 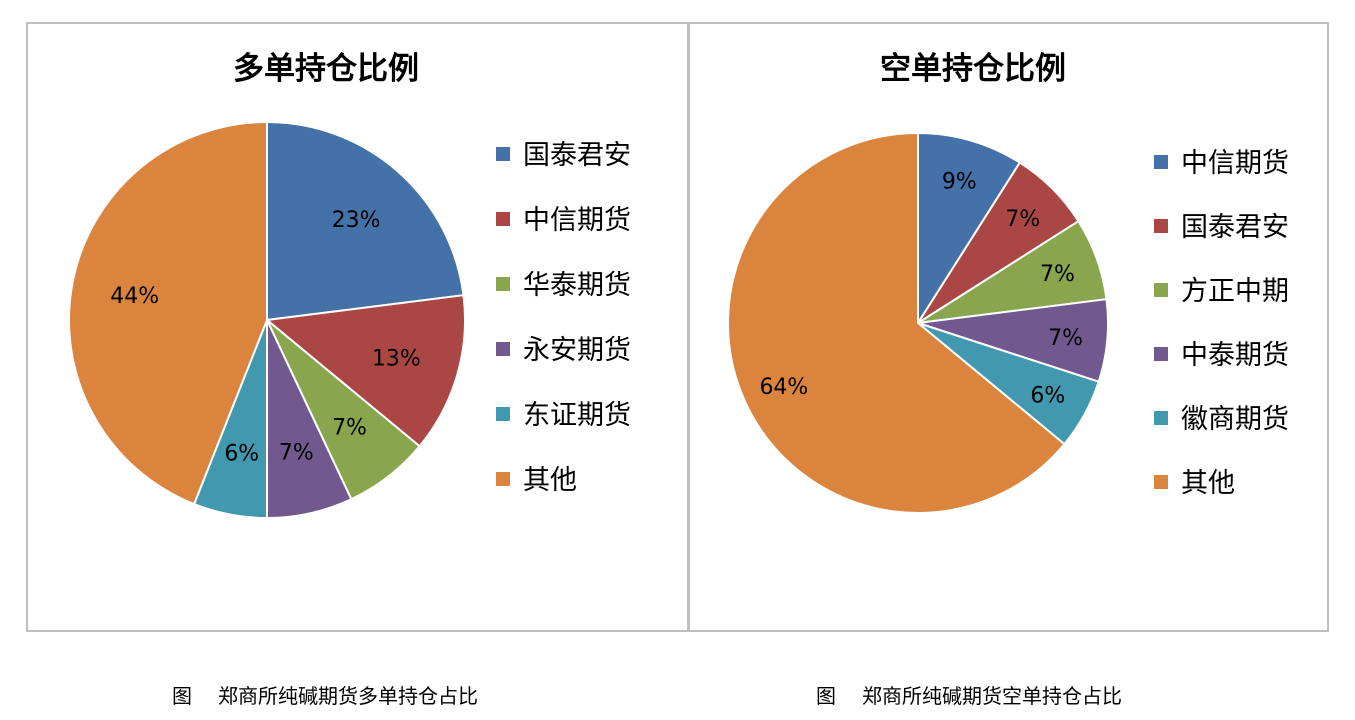 What do you see at coordinates (973, 69) in the screenshot?
I see `chart-title: 空单持仓比例` at bounding box center [973, 69].